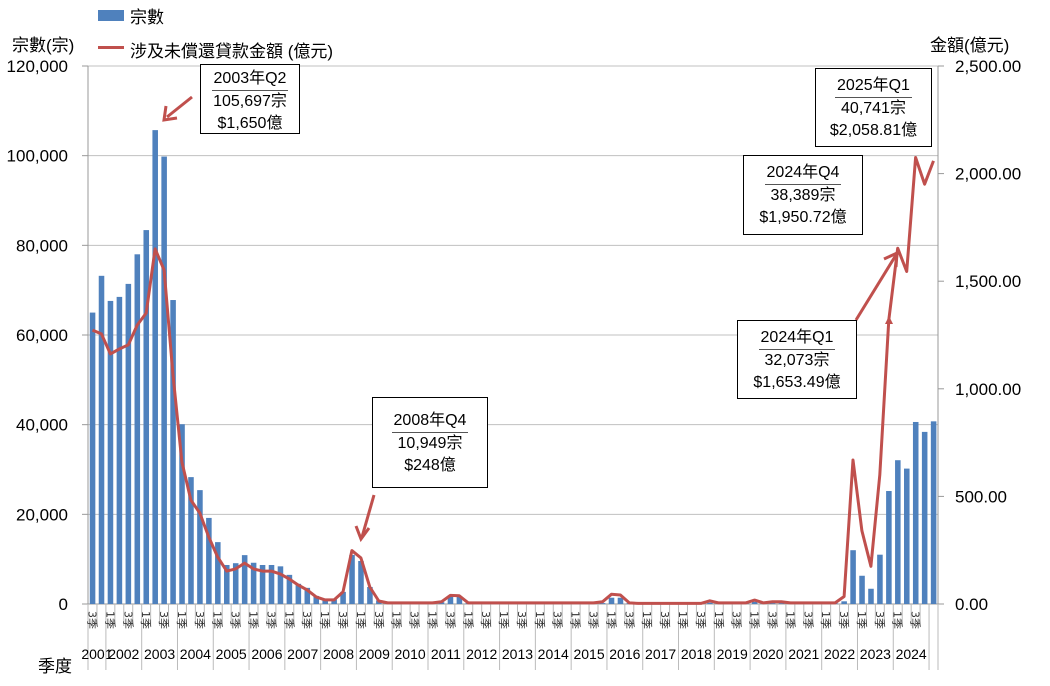 The height and width of the screenshot is (686, 1050). Describe the element at coordinates (250, 99) in the screenshot. I see `annotation-2003q2: 2003年Q2 105,697宗 $1,650億` at that location.